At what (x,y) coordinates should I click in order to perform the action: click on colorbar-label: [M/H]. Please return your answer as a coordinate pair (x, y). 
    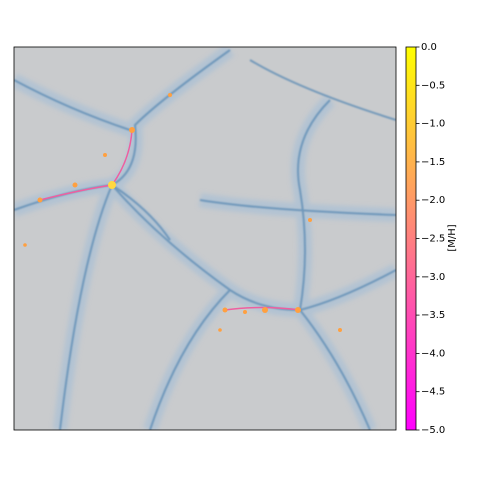
    Looking at the image, I should click on (452, 237).